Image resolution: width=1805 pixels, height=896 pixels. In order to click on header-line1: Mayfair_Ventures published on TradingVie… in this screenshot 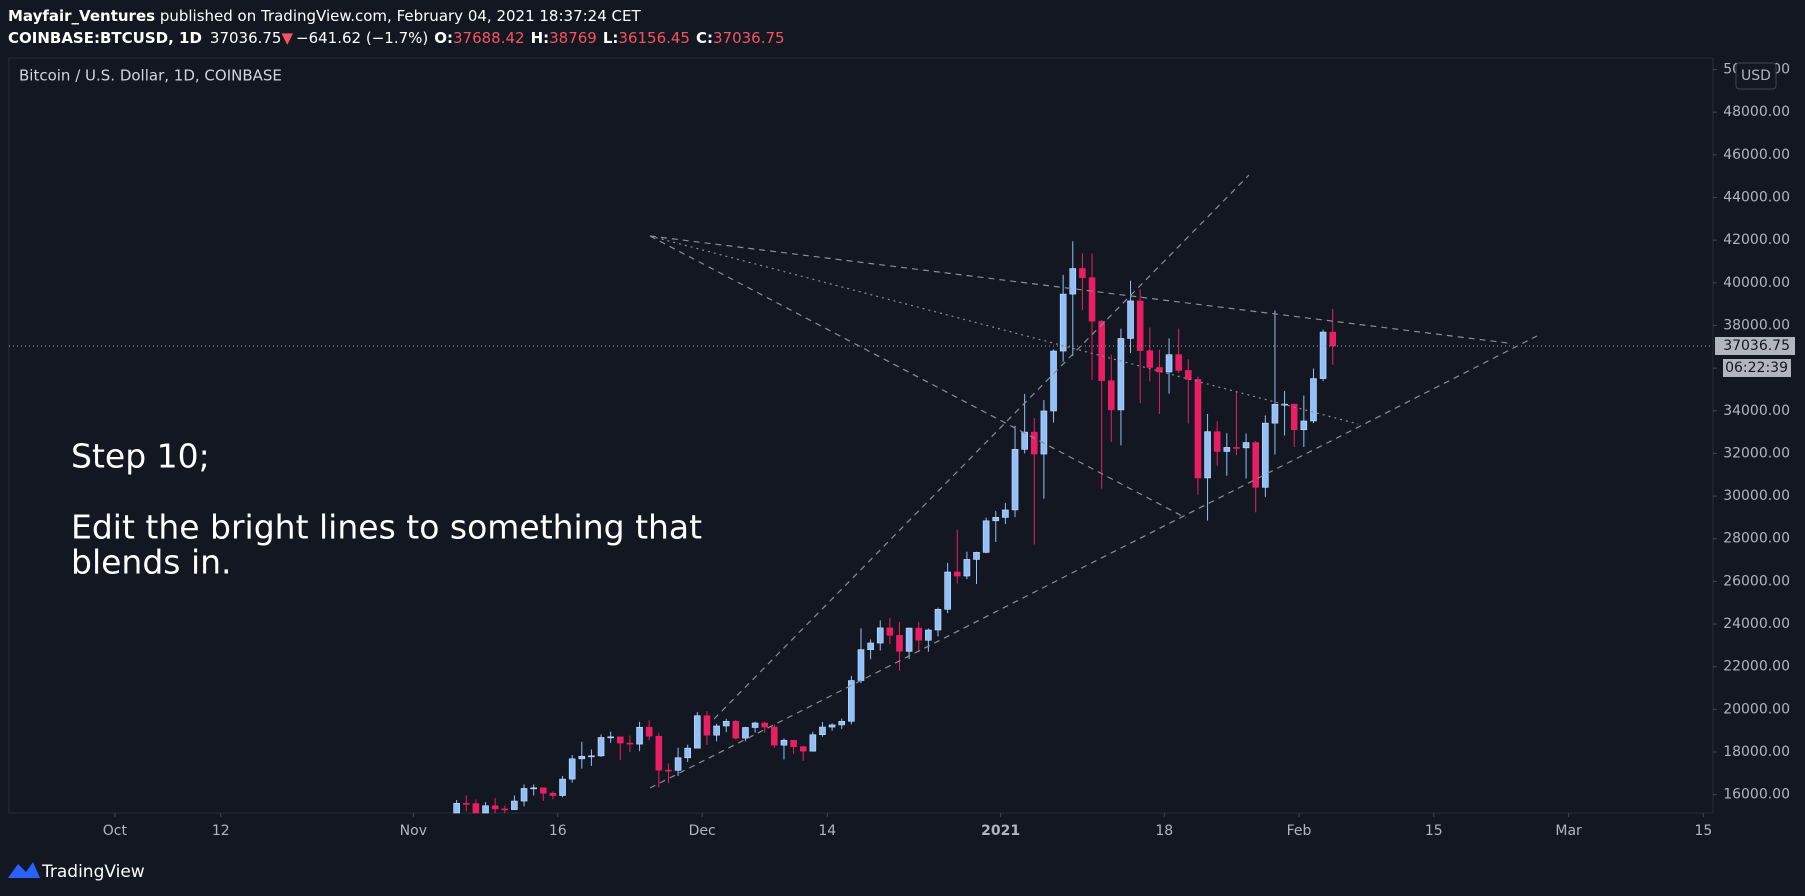, I will do `click(324, 16)`.